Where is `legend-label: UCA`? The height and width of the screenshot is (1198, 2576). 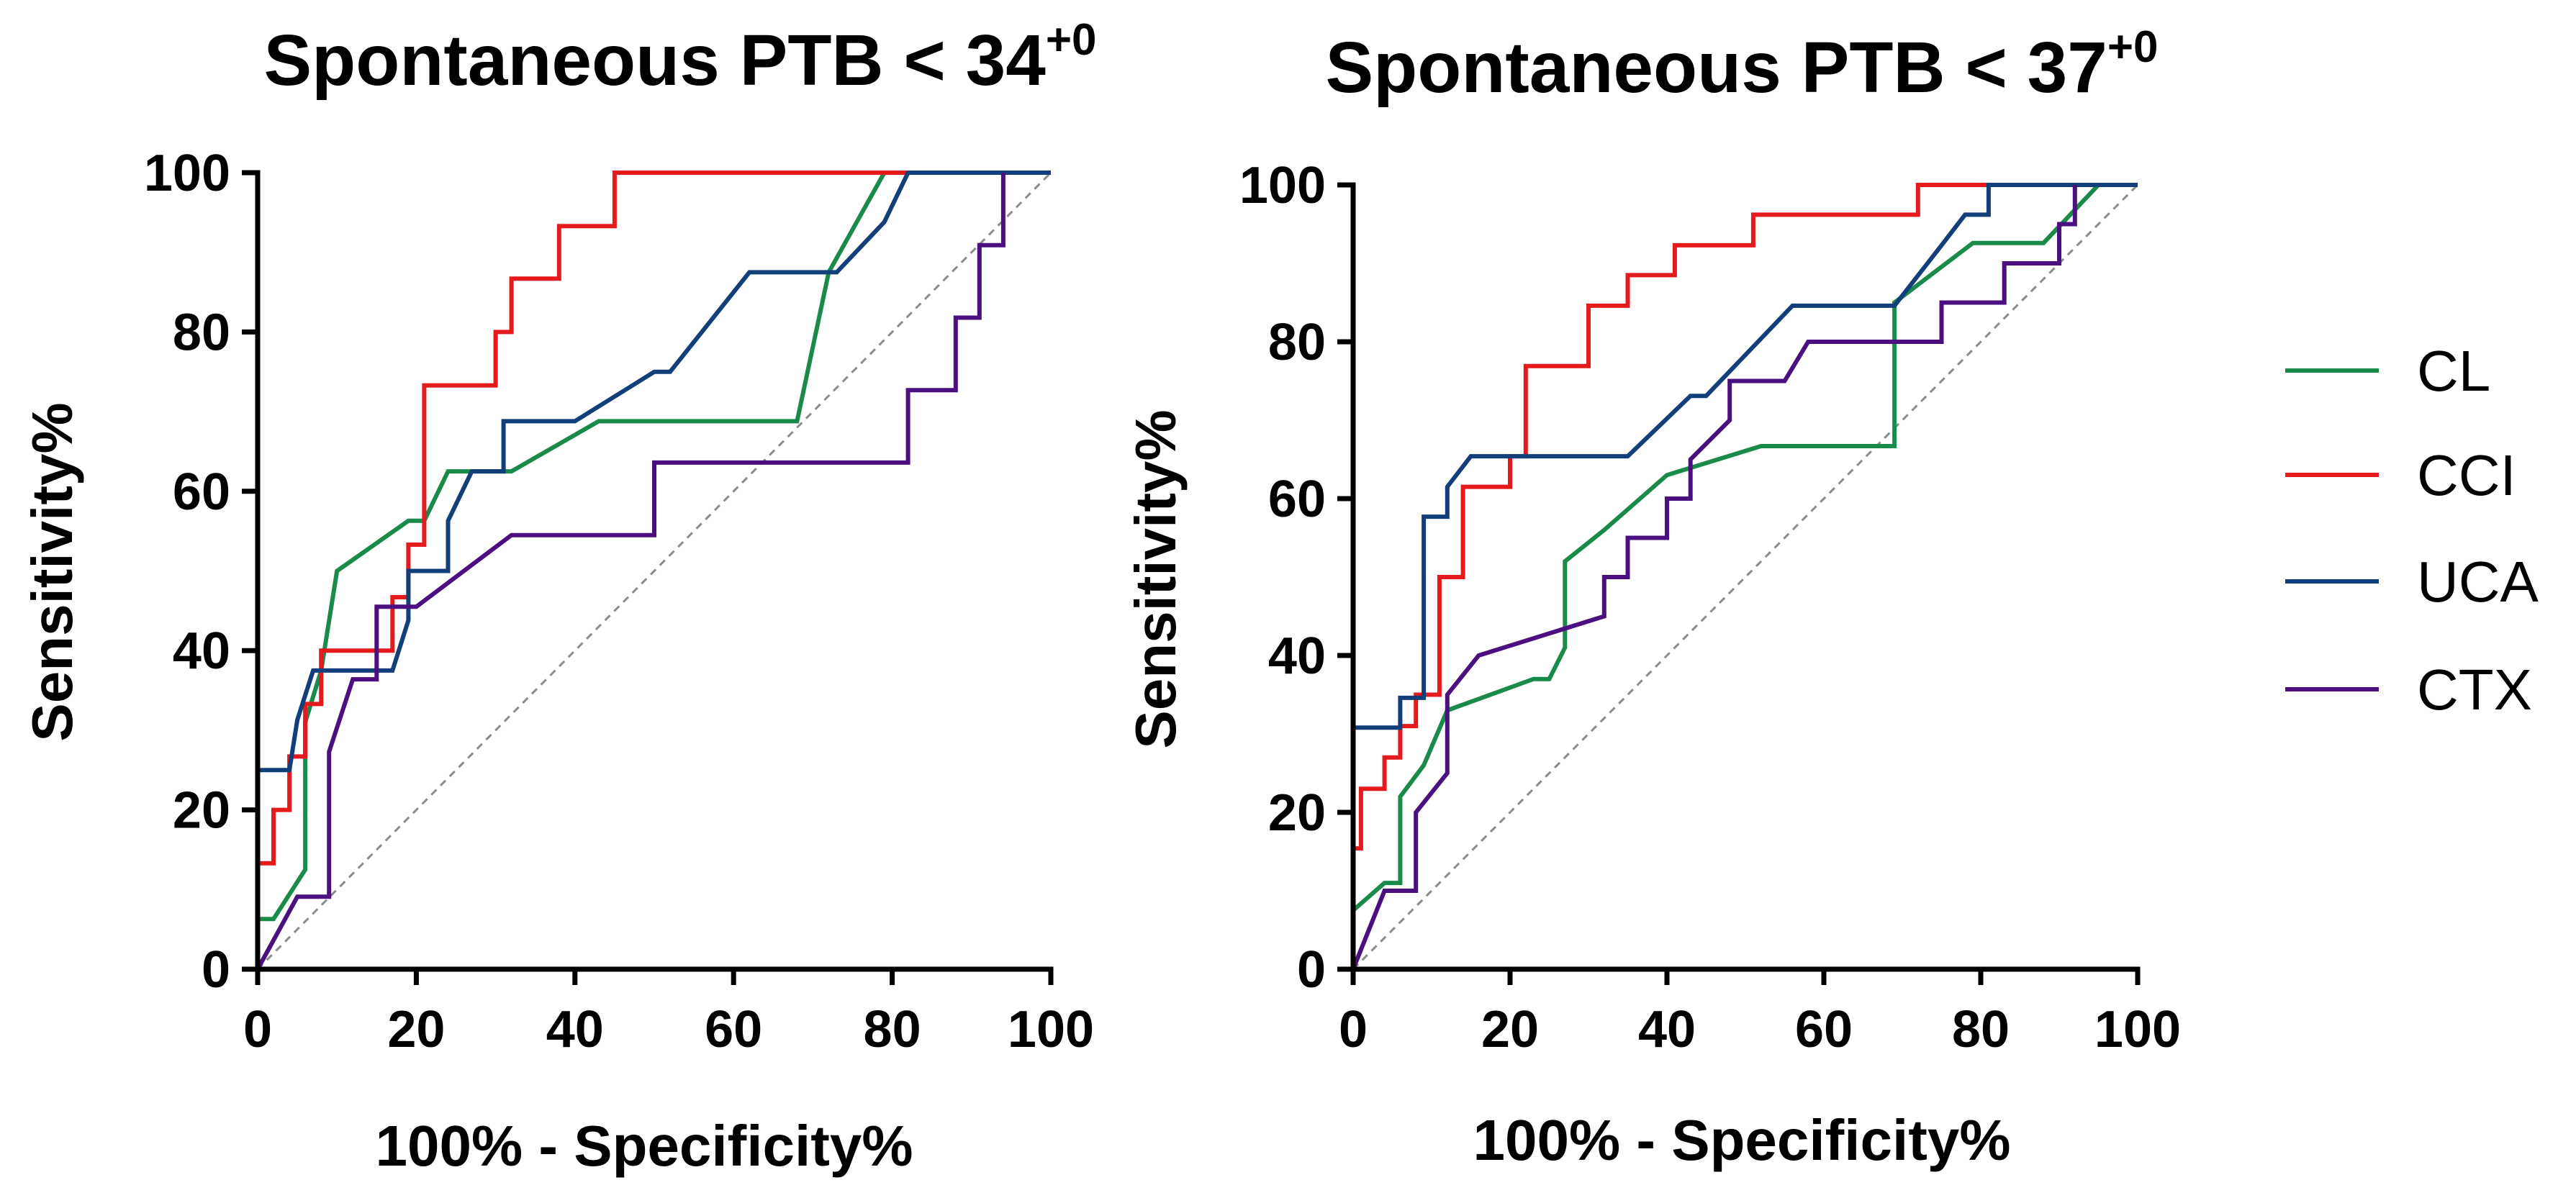
legend-label: UCA is located at coordinates (2478, 582).